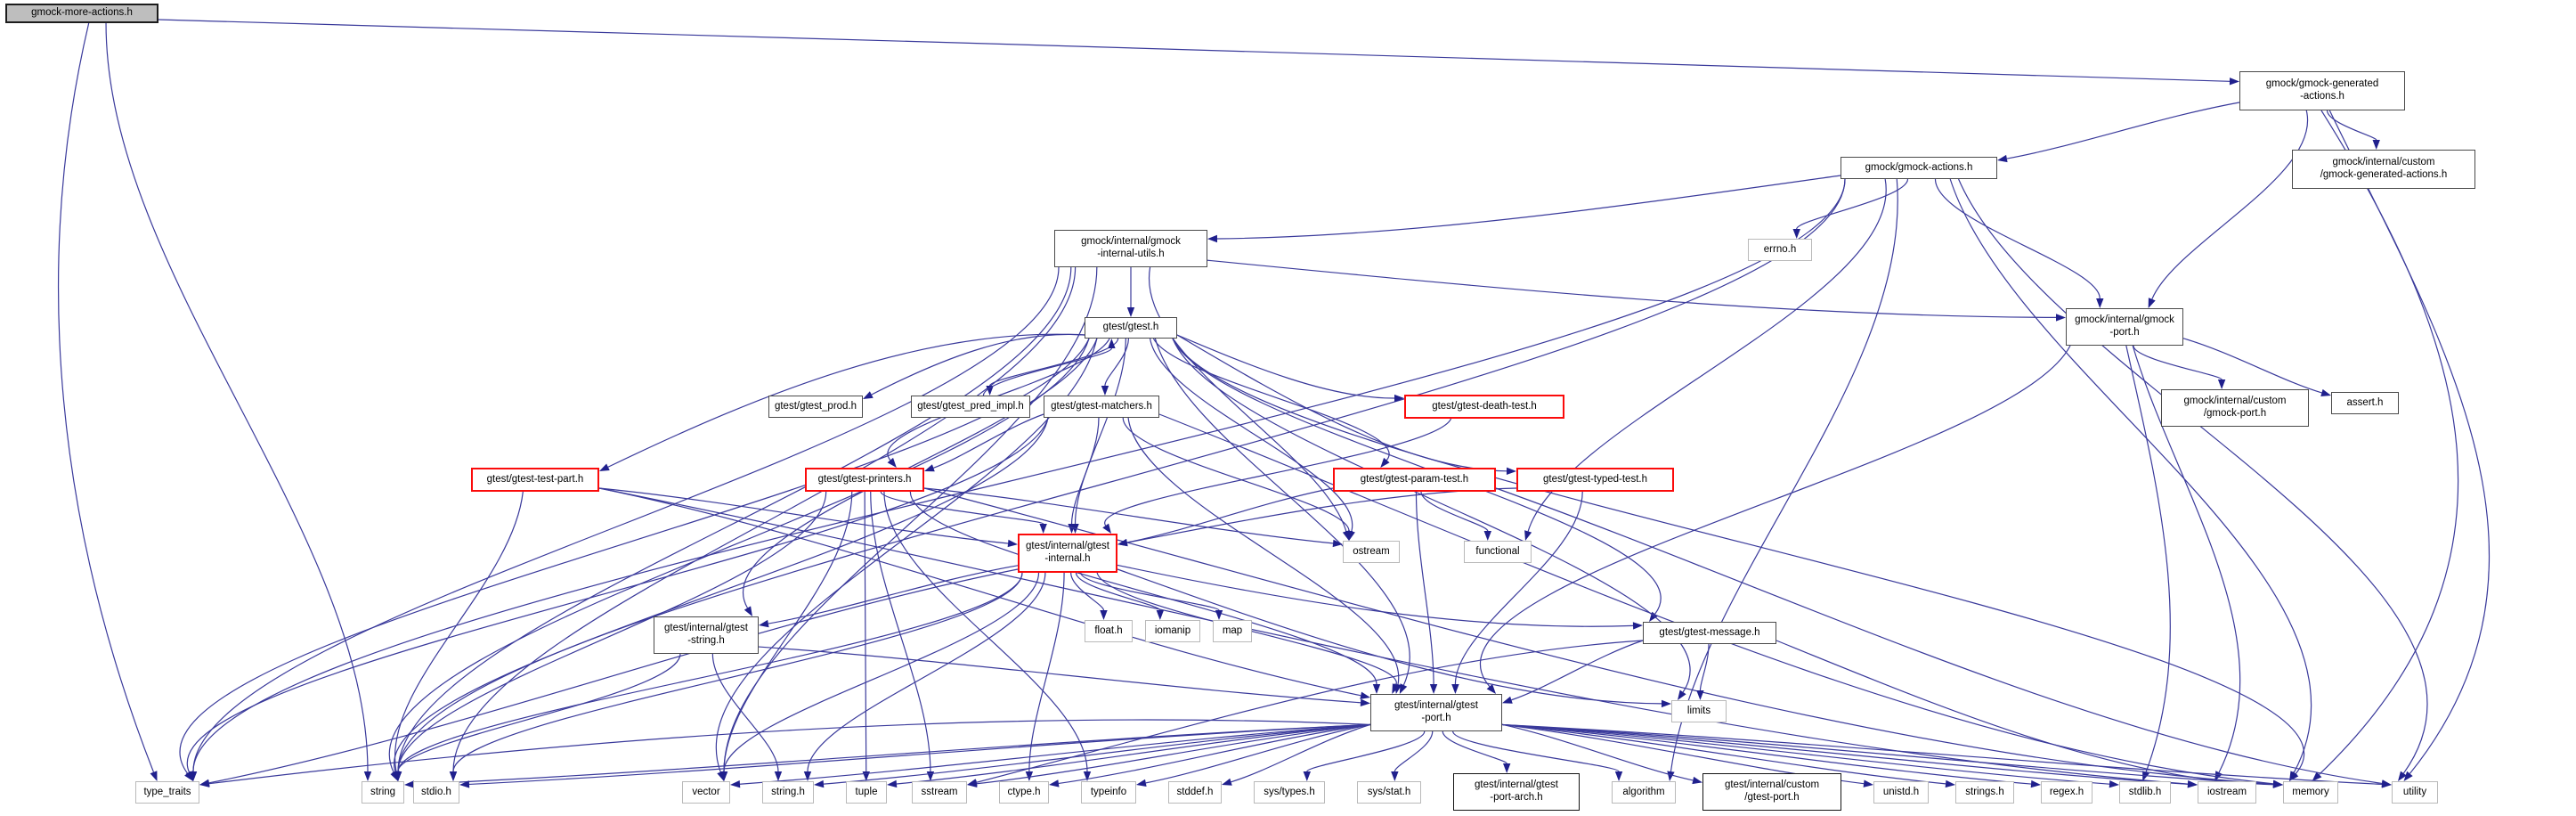 The image size is (2576, 816). I want to click on node-string-h: string.h, so click(788, 792).